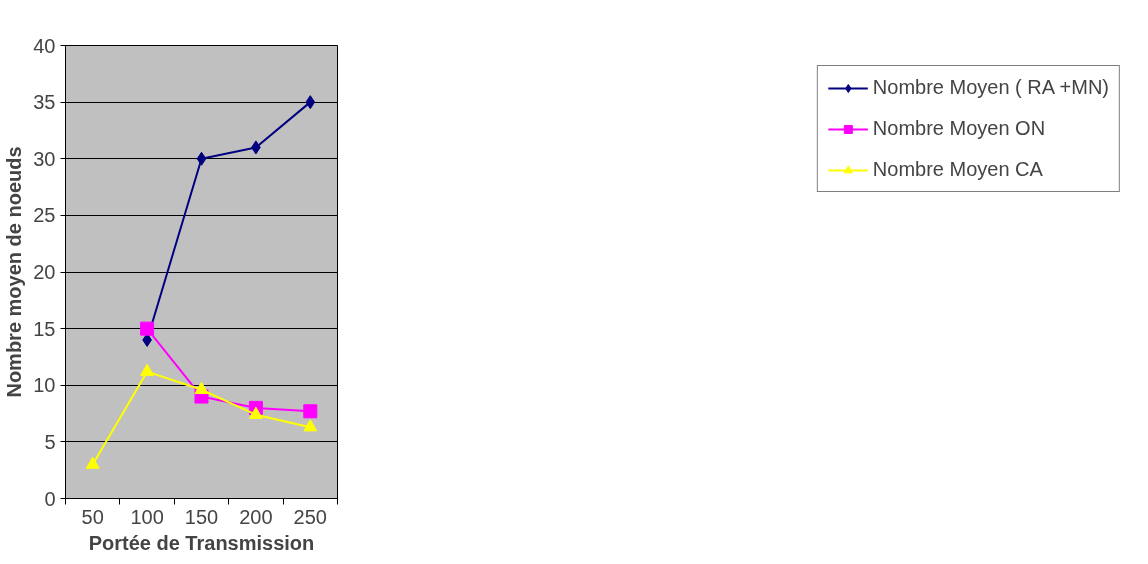 This screenshot has width=1148, height=564. What do you see at coordinates (44, 215) in the screenshot?
I see `y-tick-label: 25` at bounding box center [44, 215].